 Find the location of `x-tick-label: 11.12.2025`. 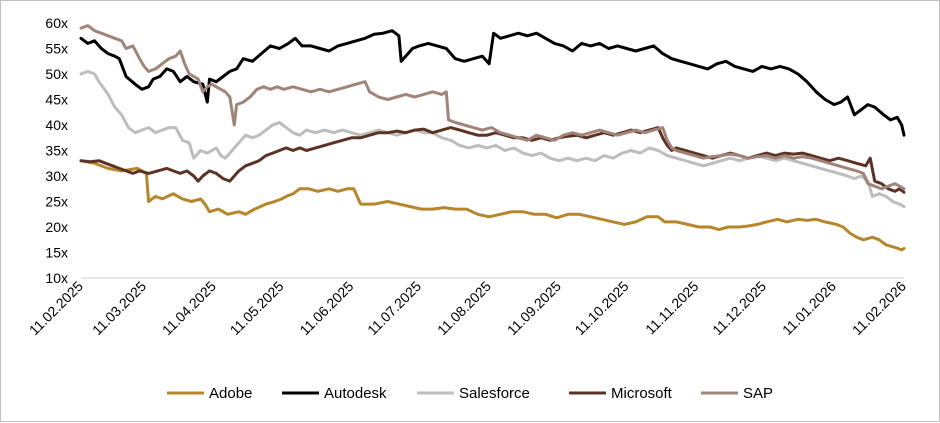

x-tick-label: 11.12.2025 is located at coordinates (739, 308).